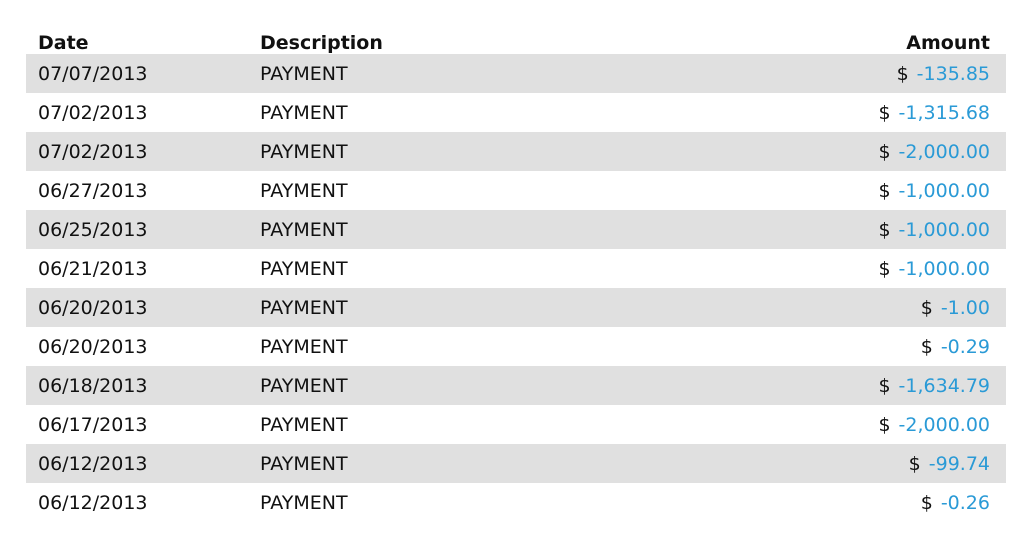 The width and height of the screenshot is (1024, 539). I want to click on table-row: 06/12/2013 PAYMENT $ -0.26, so click(516, 502).